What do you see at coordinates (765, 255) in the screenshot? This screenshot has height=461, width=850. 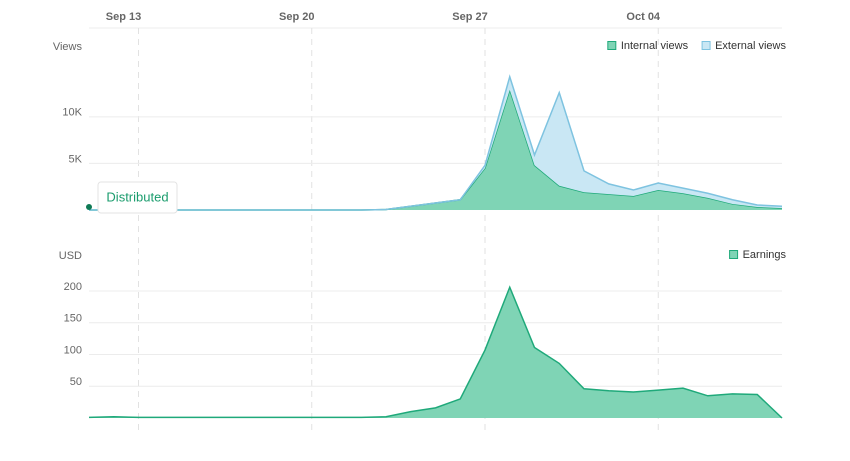 I see `legend-label: Earnings` at bounding box center [765, 255].